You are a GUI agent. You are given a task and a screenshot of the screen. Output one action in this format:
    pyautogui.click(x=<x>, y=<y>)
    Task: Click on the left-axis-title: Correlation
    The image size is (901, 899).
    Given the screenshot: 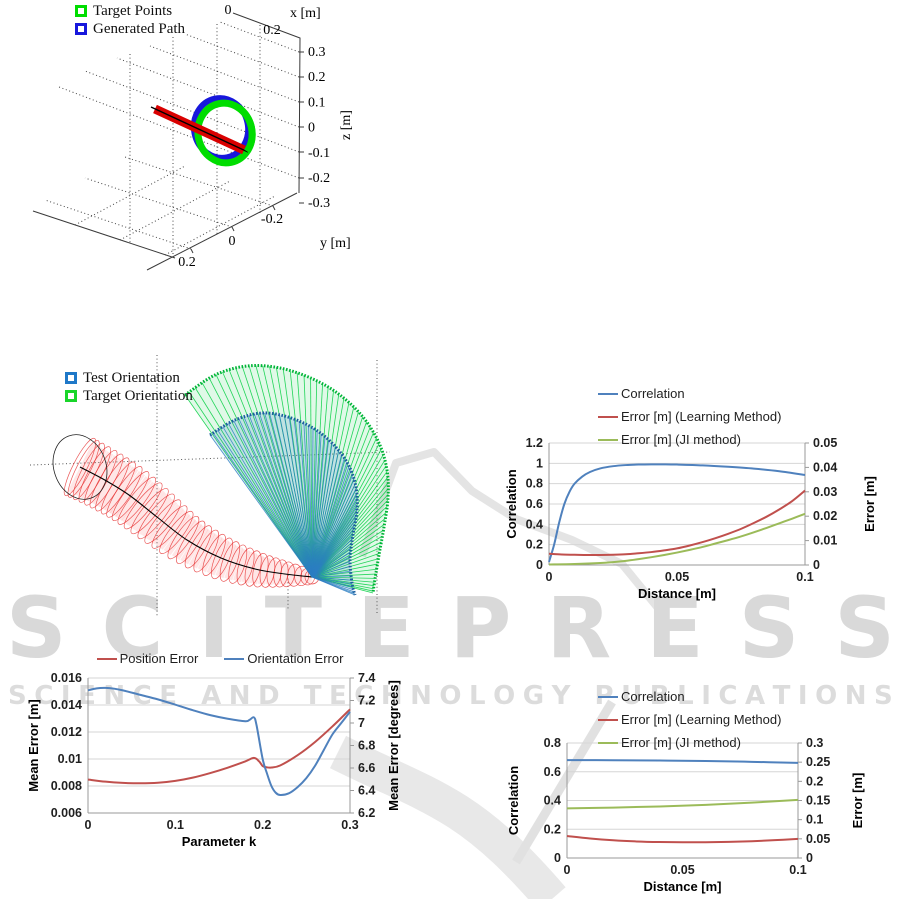 What is the action you would take?
    pyautogui.click(x=511, y=503)
    